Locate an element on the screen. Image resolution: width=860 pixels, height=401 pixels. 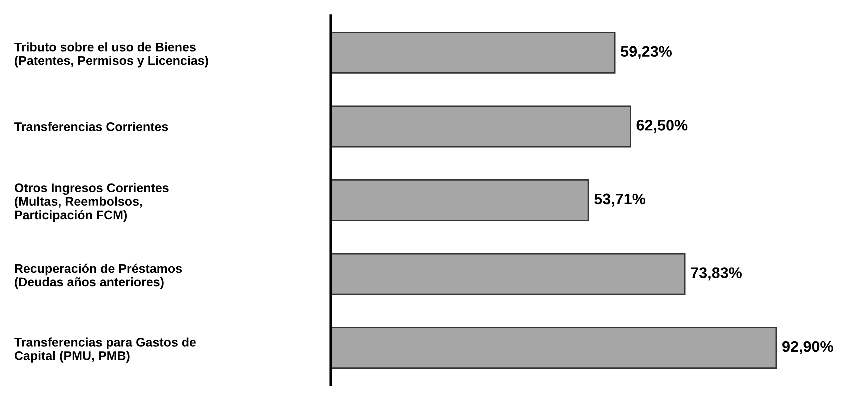
data-label: 59,23% is located at coordinates (646, 53).